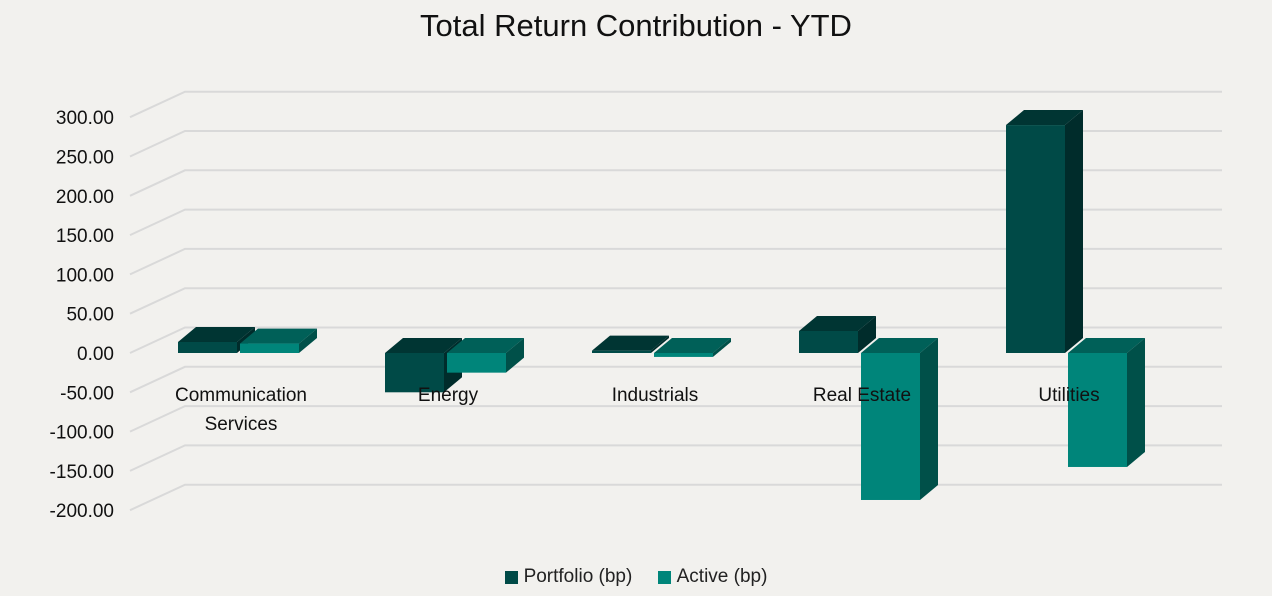 The image size is (1272, 596). I want to click on y-tick-label: -50.00, so click(87, 393).